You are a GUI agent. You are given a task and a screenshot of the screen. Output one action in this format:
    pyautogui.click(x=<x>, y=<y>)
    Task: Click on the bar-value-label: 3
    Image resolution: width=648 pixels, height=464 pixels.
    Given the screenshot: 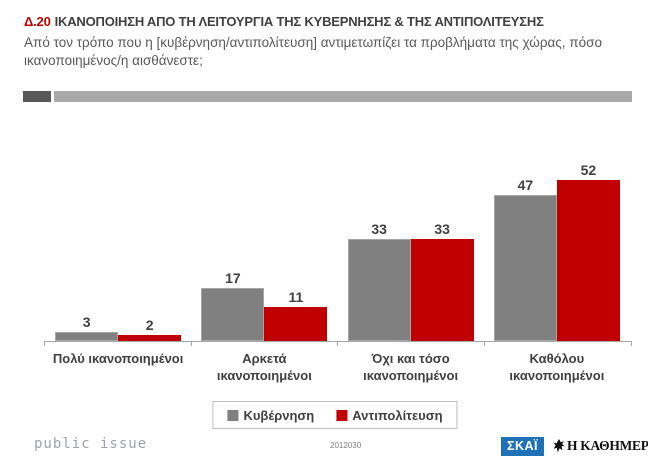 What is the action you would take?
    pyautogui.click(x=86, y=322)
    